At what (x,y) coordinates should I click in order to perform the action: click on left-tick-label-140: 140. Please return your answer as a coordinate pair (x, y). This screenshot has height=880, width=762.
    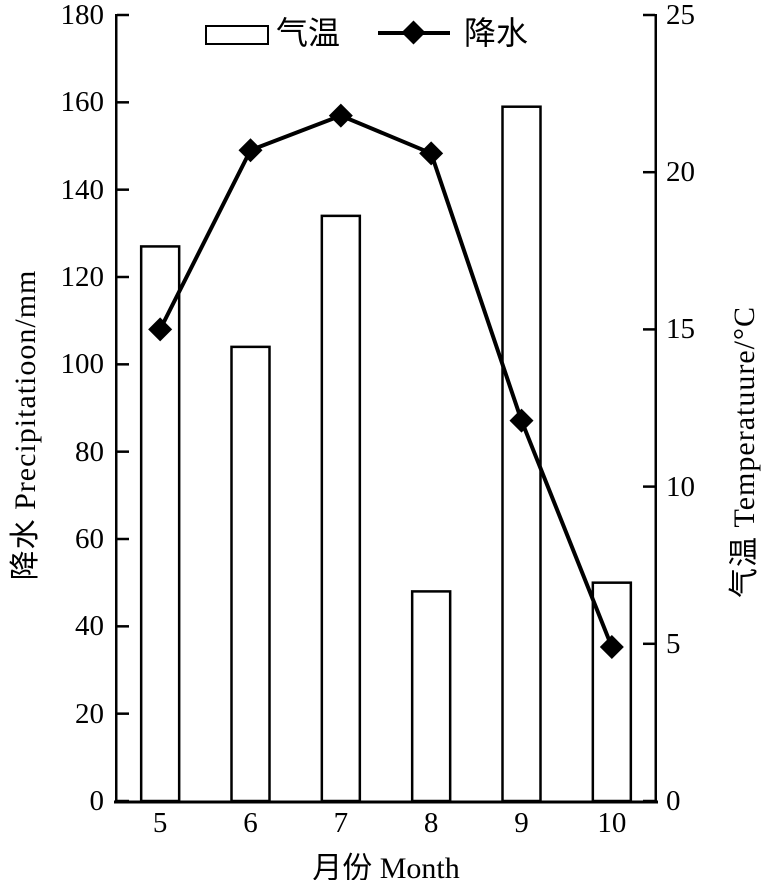
    Looking at the image, I should click on (82, 189).